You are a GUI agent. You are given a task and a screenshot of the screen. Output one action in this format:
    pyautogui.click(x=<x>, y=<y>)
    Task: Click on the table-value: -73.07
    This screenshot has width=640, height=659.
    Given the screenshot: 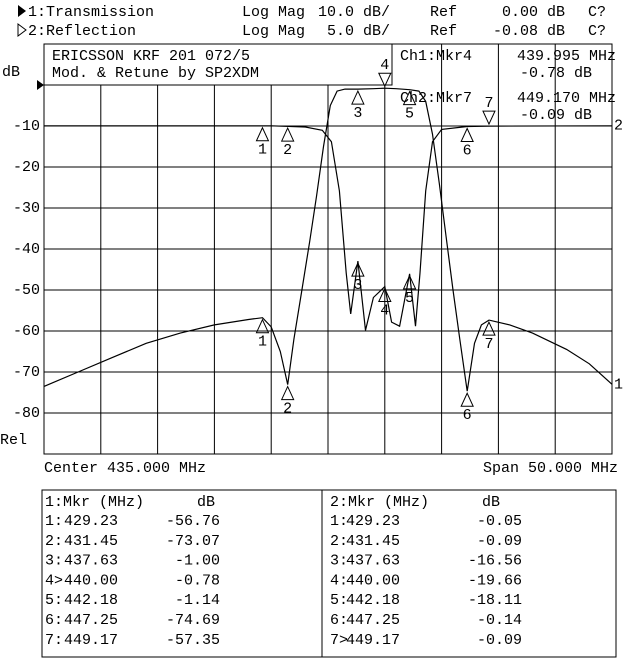 What is the action you would take?
    pyautogui.click(x=193, y=541)
    